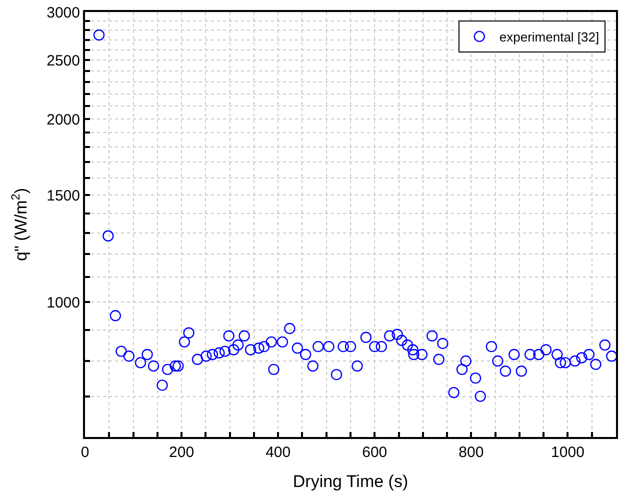  Describe the element at coordinates (63, 119) in the screenshot. I see `y-tick-label: 2000` at that location.